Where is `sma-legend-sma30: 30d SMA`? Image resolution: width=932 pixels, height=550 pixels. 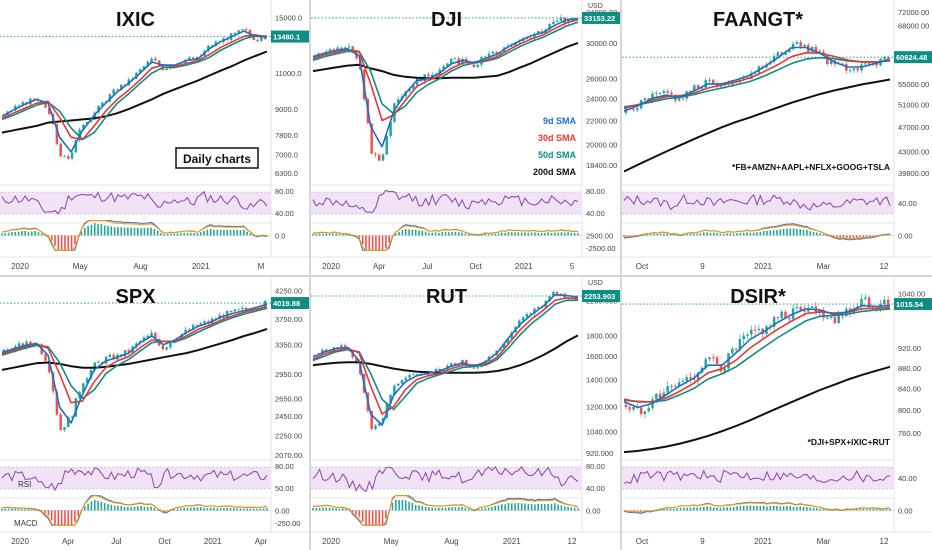
sma-legend-sma30: 30d SMA is located at coordinates (557, 138).